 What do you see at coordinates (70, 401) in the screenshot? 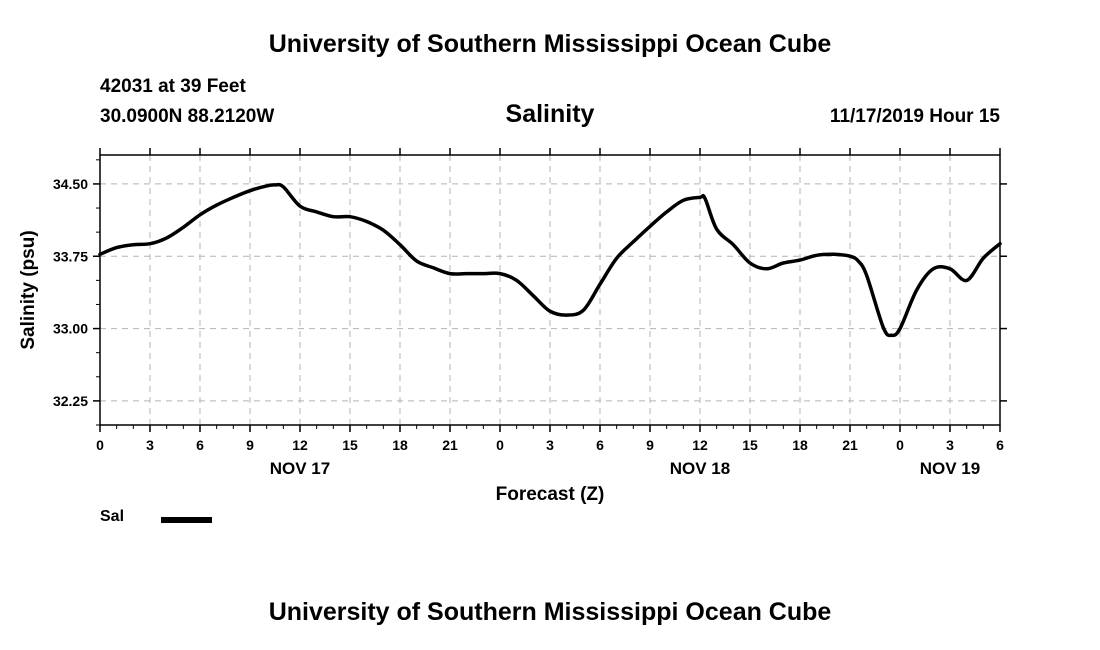
I see `y-tick-label: 32.25` at bounding box center [70, 401].